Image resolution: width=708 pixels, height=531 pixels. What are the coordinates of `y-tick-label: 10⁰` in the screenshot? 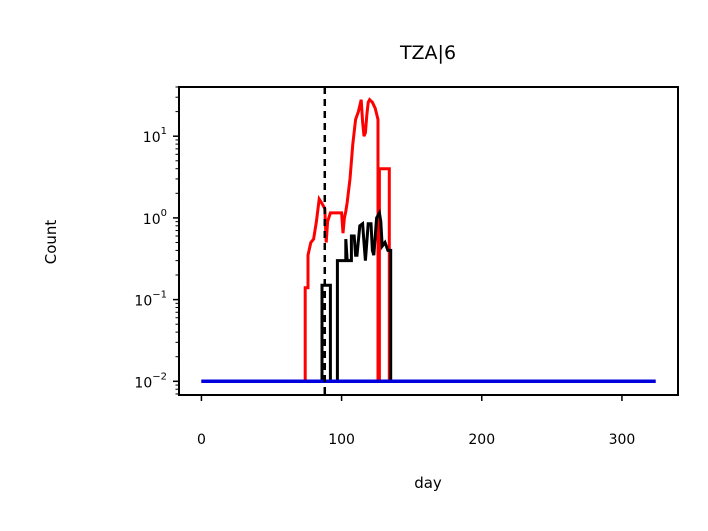 It's located at (155, 218).